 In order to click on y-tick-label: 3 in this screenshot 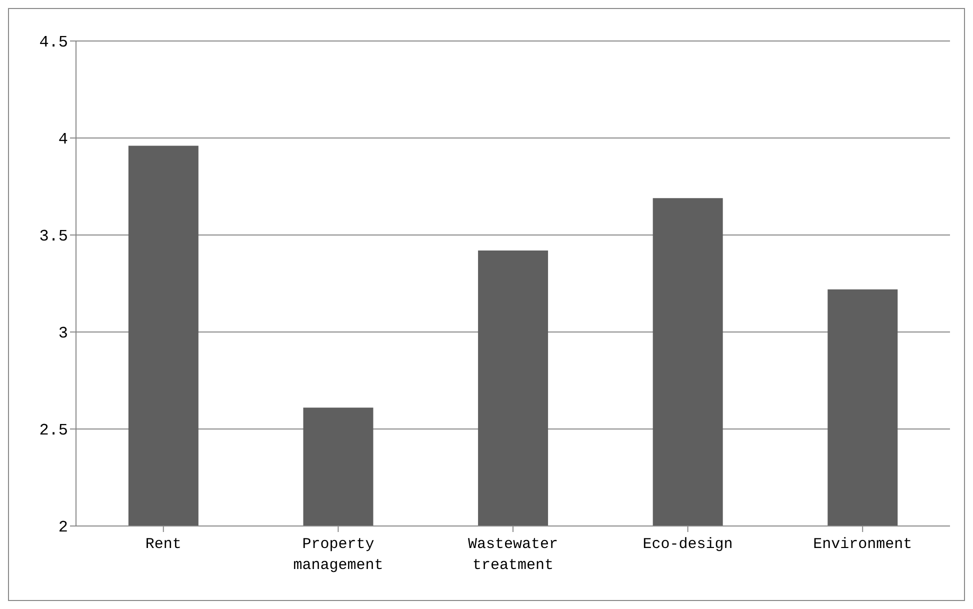, I will do `click(63, 333)`.